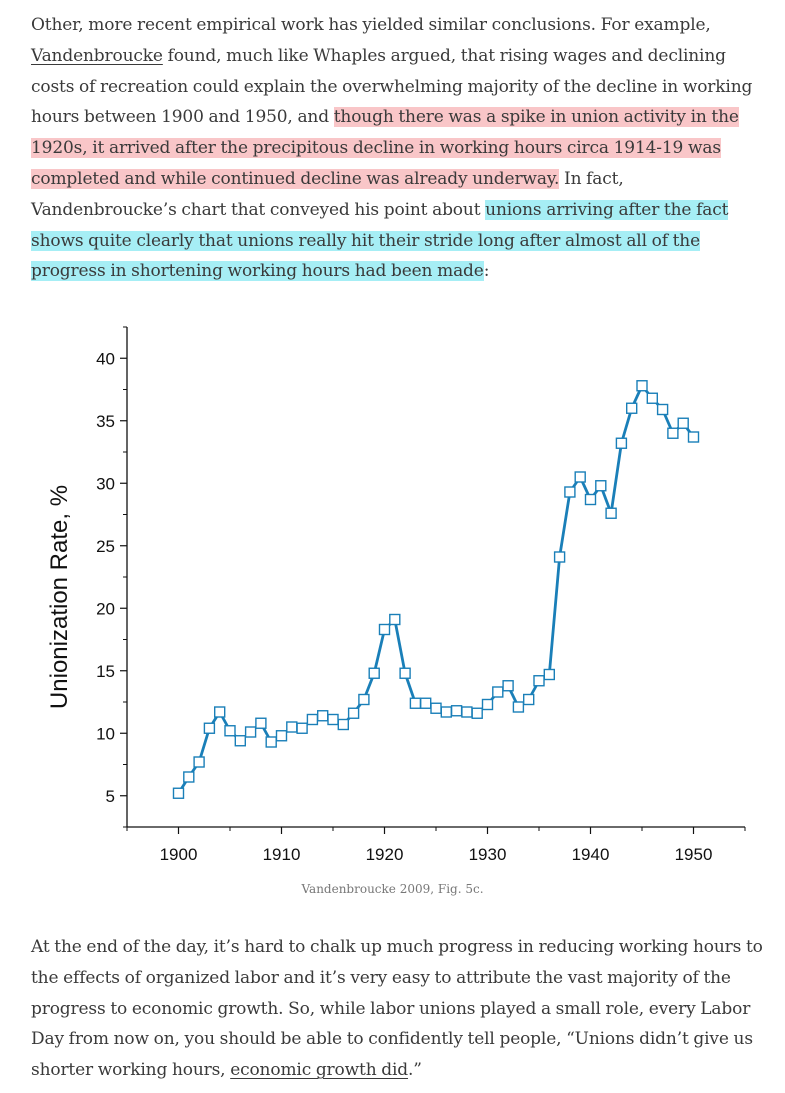 The image size is (785, 1093). Describe the element at coordinates (105, 733) in the screenshot. I see `y-tick-label: 10` at that location.